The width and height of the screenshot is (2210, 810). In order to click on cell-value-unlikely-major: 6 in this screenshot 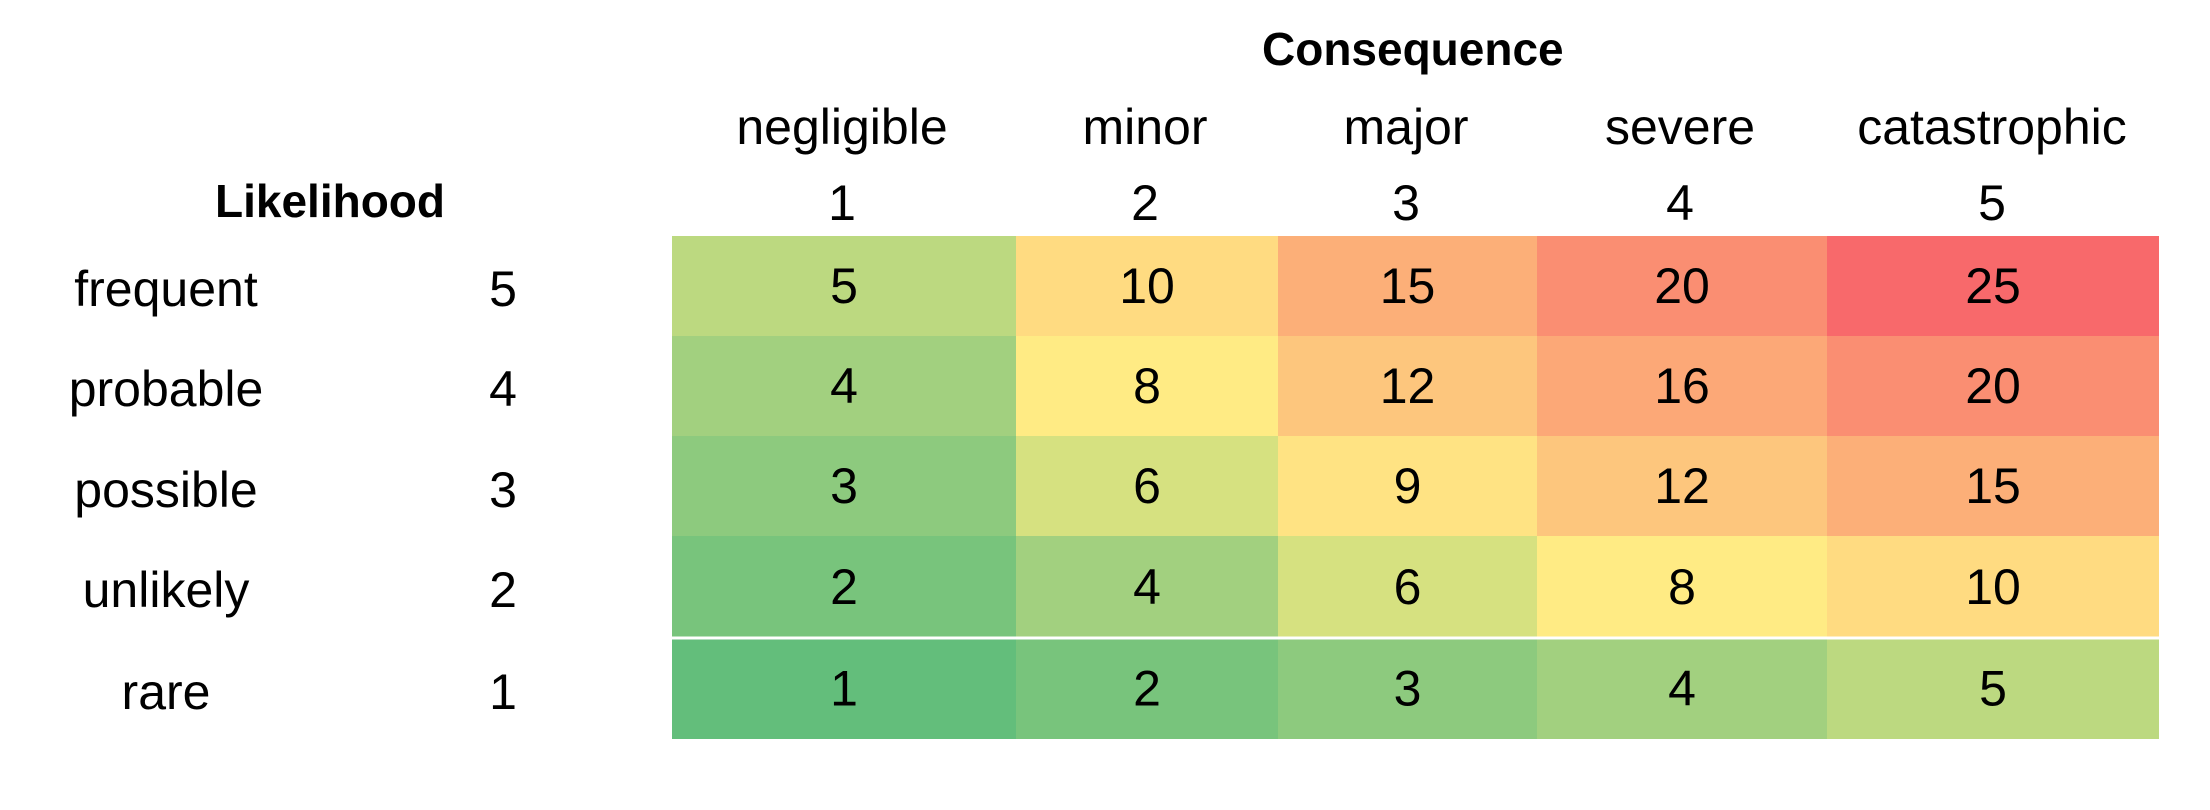, I will do `click(1408, 587)`.